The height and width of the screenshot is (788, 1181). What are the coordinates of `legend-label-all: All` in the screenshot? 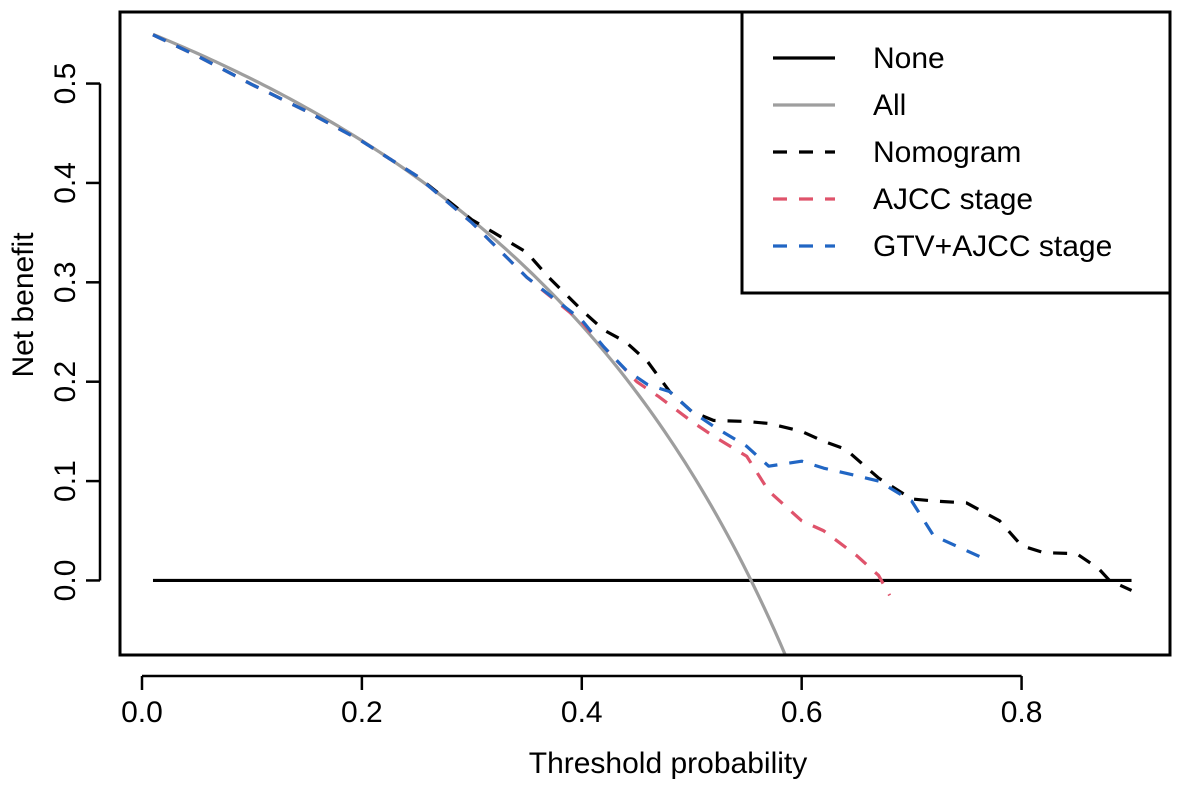 It's located at (889, 105).